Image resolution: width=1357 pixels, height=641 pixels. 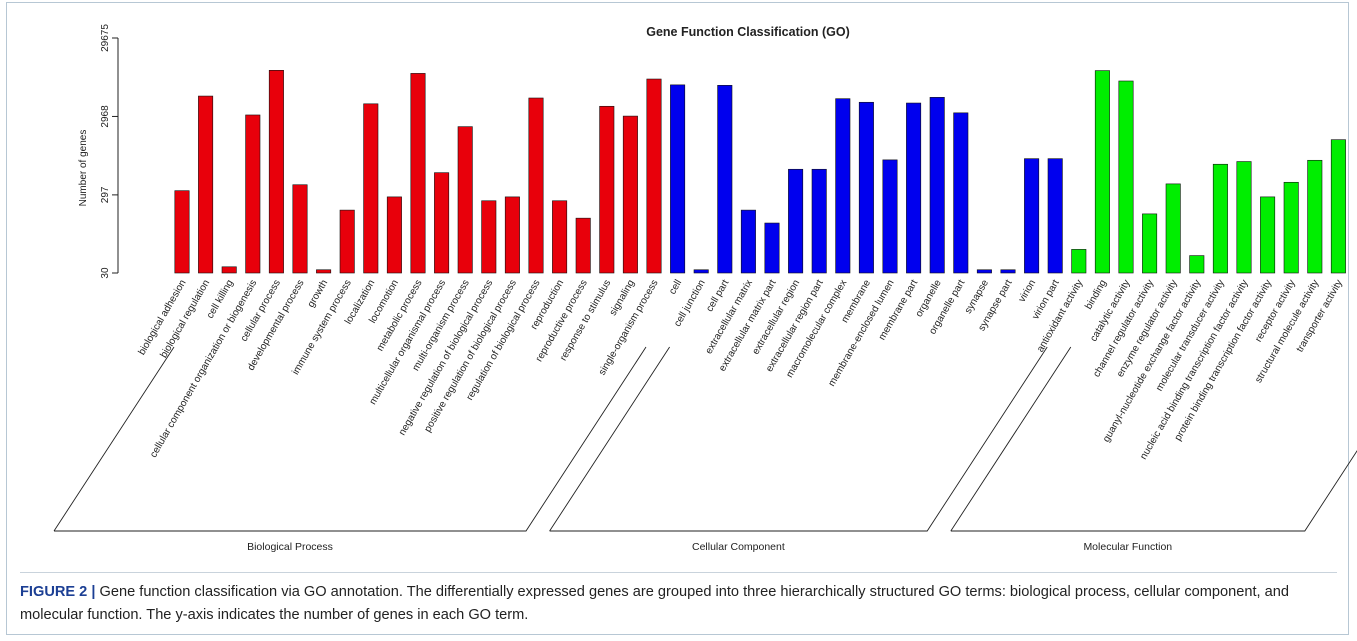 What do you see at coordinates (105, 273) in the screenshot?
I see `y-tick-label: 30` at bounding box center [105, 273].